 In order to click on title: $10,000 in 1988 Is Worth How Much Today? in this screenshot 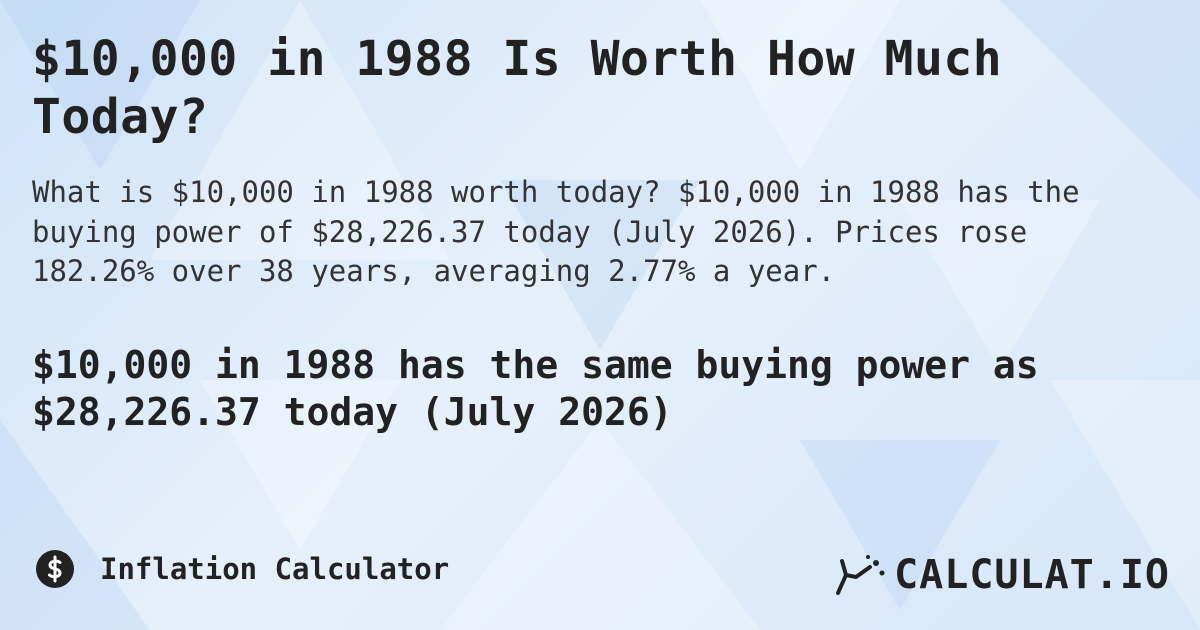, I will do `click(517, 88)`.